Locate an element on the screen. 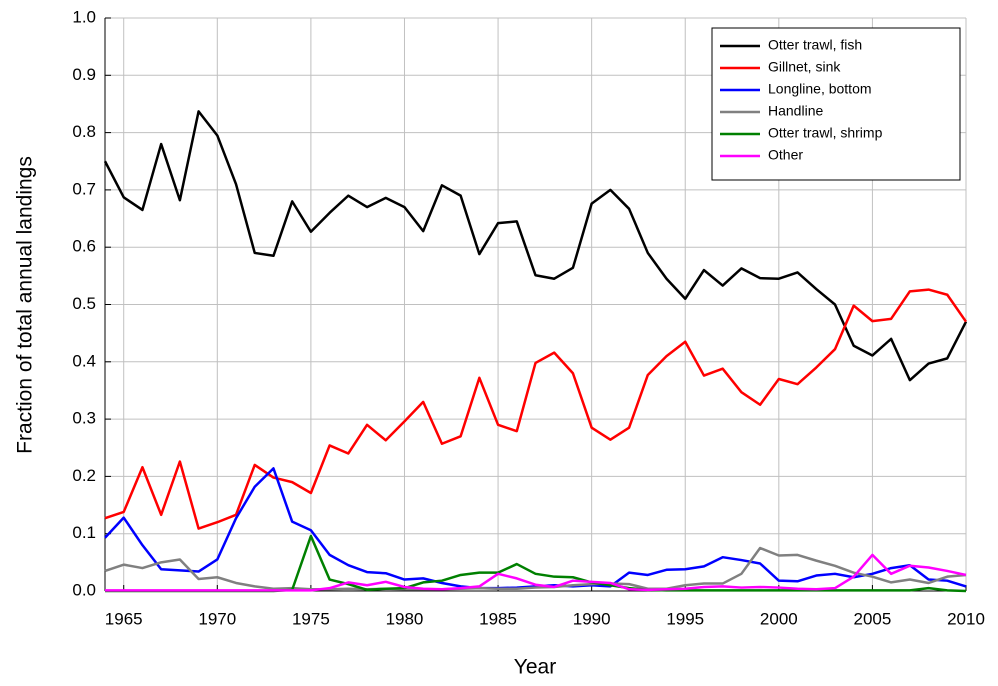  legend-label: Other is located at coordinates (785, 155).